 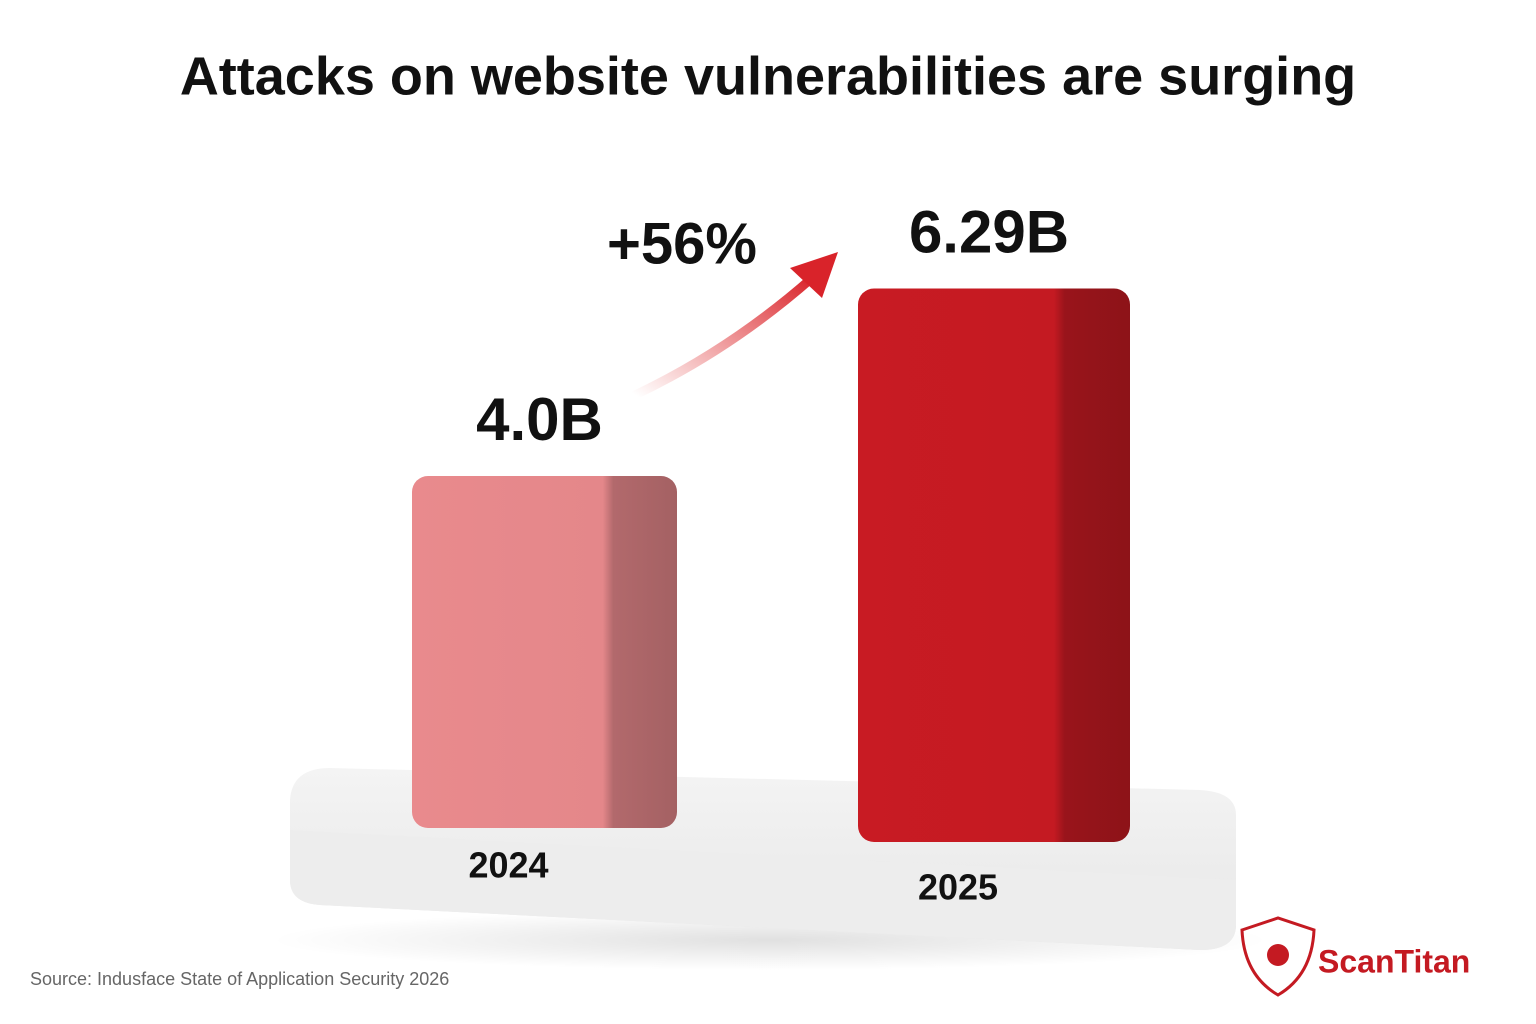 I want to click on brand-name: ScanTitan, so click(x=1394, y=961).